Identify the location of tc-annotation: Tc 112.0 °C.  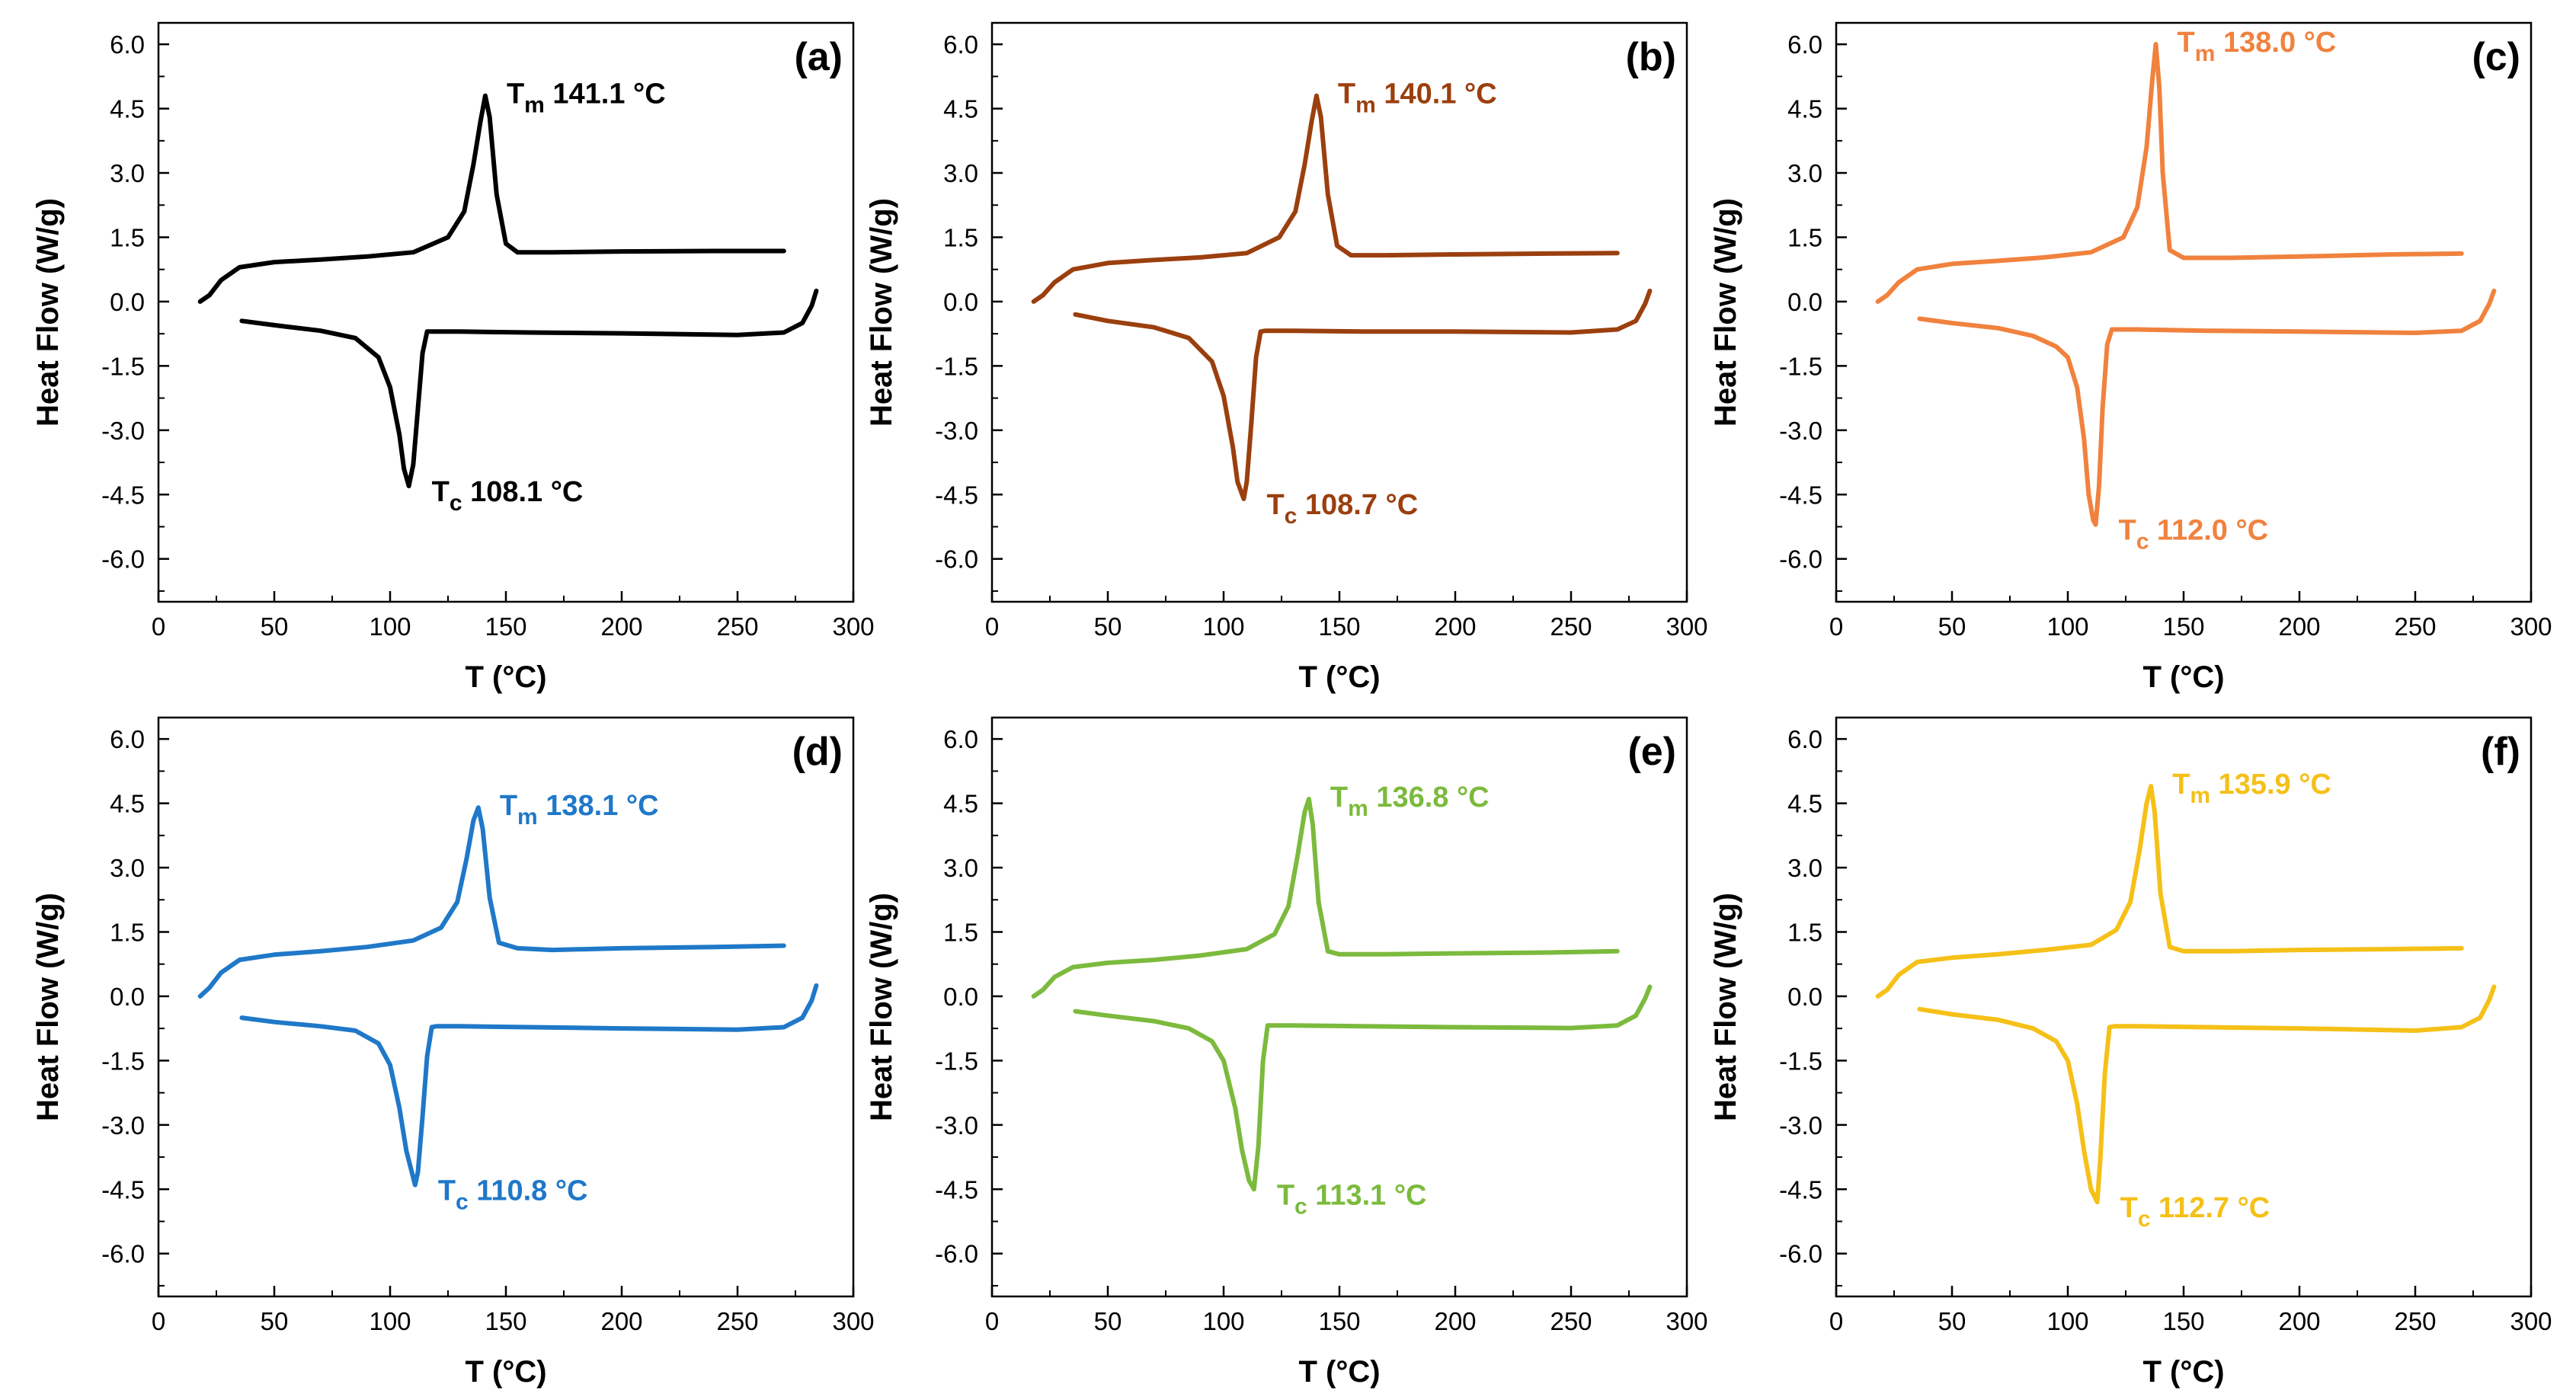
(2193, 535).